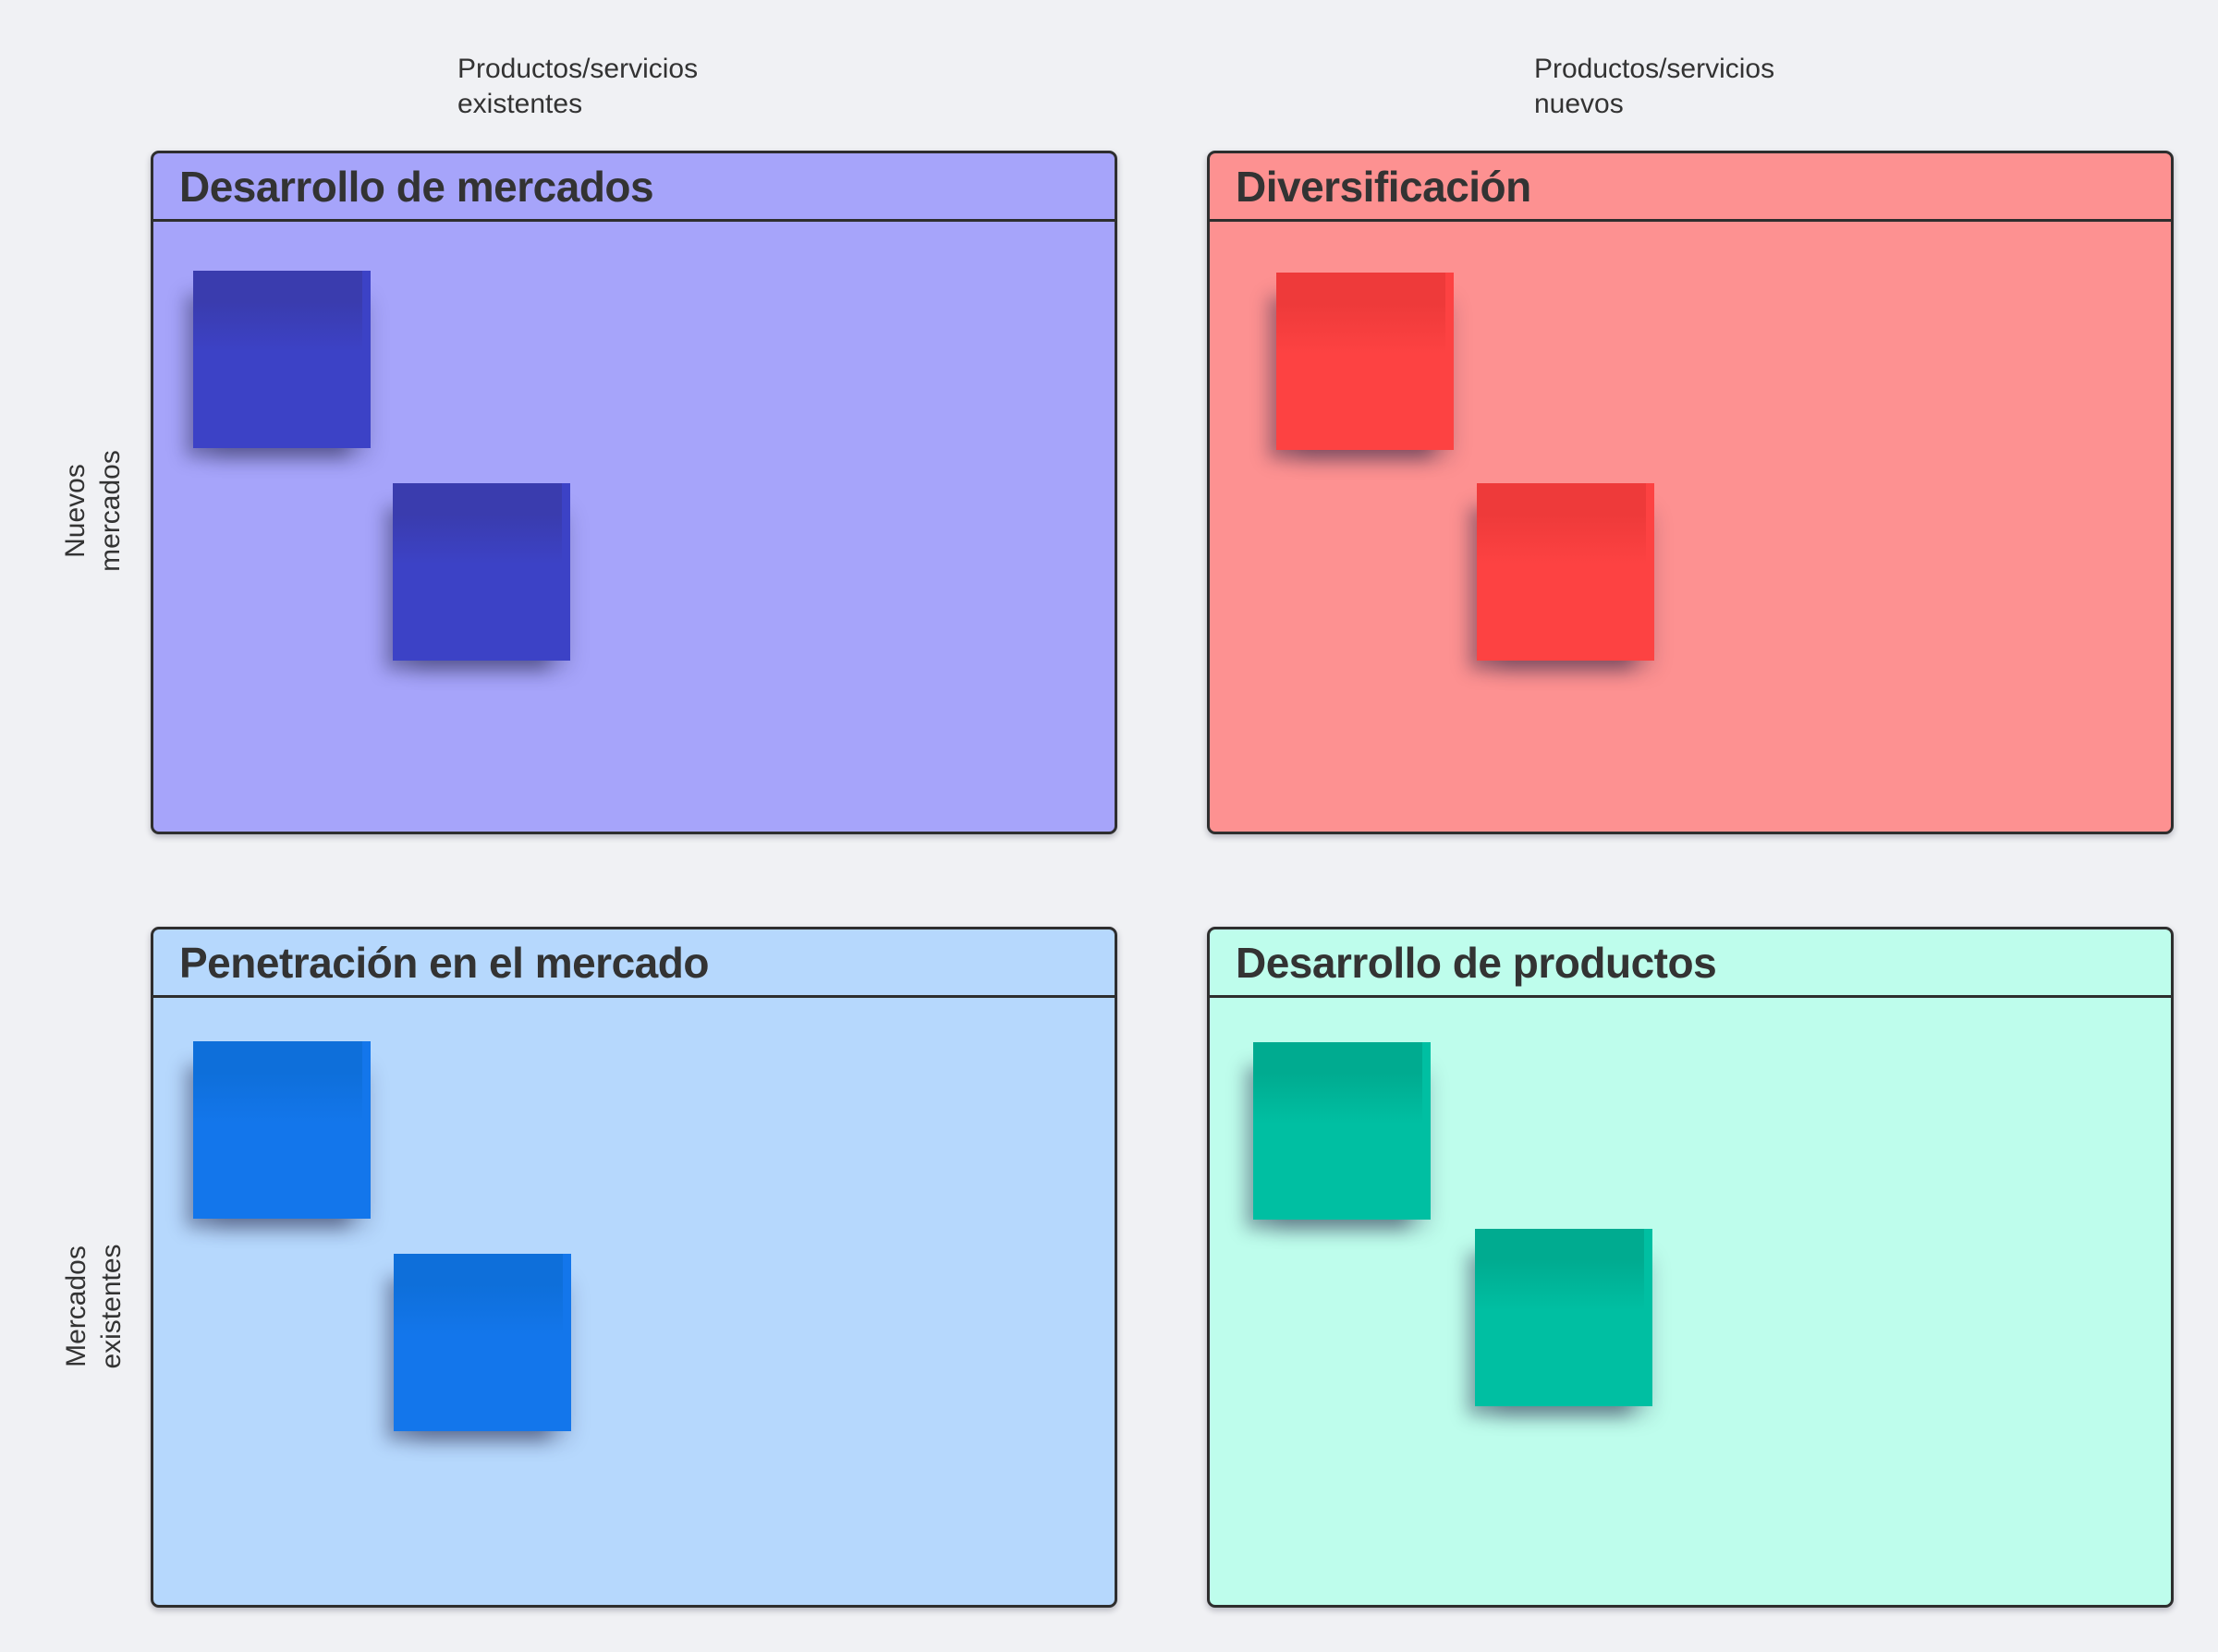 The image size is (2218, 1652). I want to click on quadrant-header: Diversificación, so click(1690, 187).